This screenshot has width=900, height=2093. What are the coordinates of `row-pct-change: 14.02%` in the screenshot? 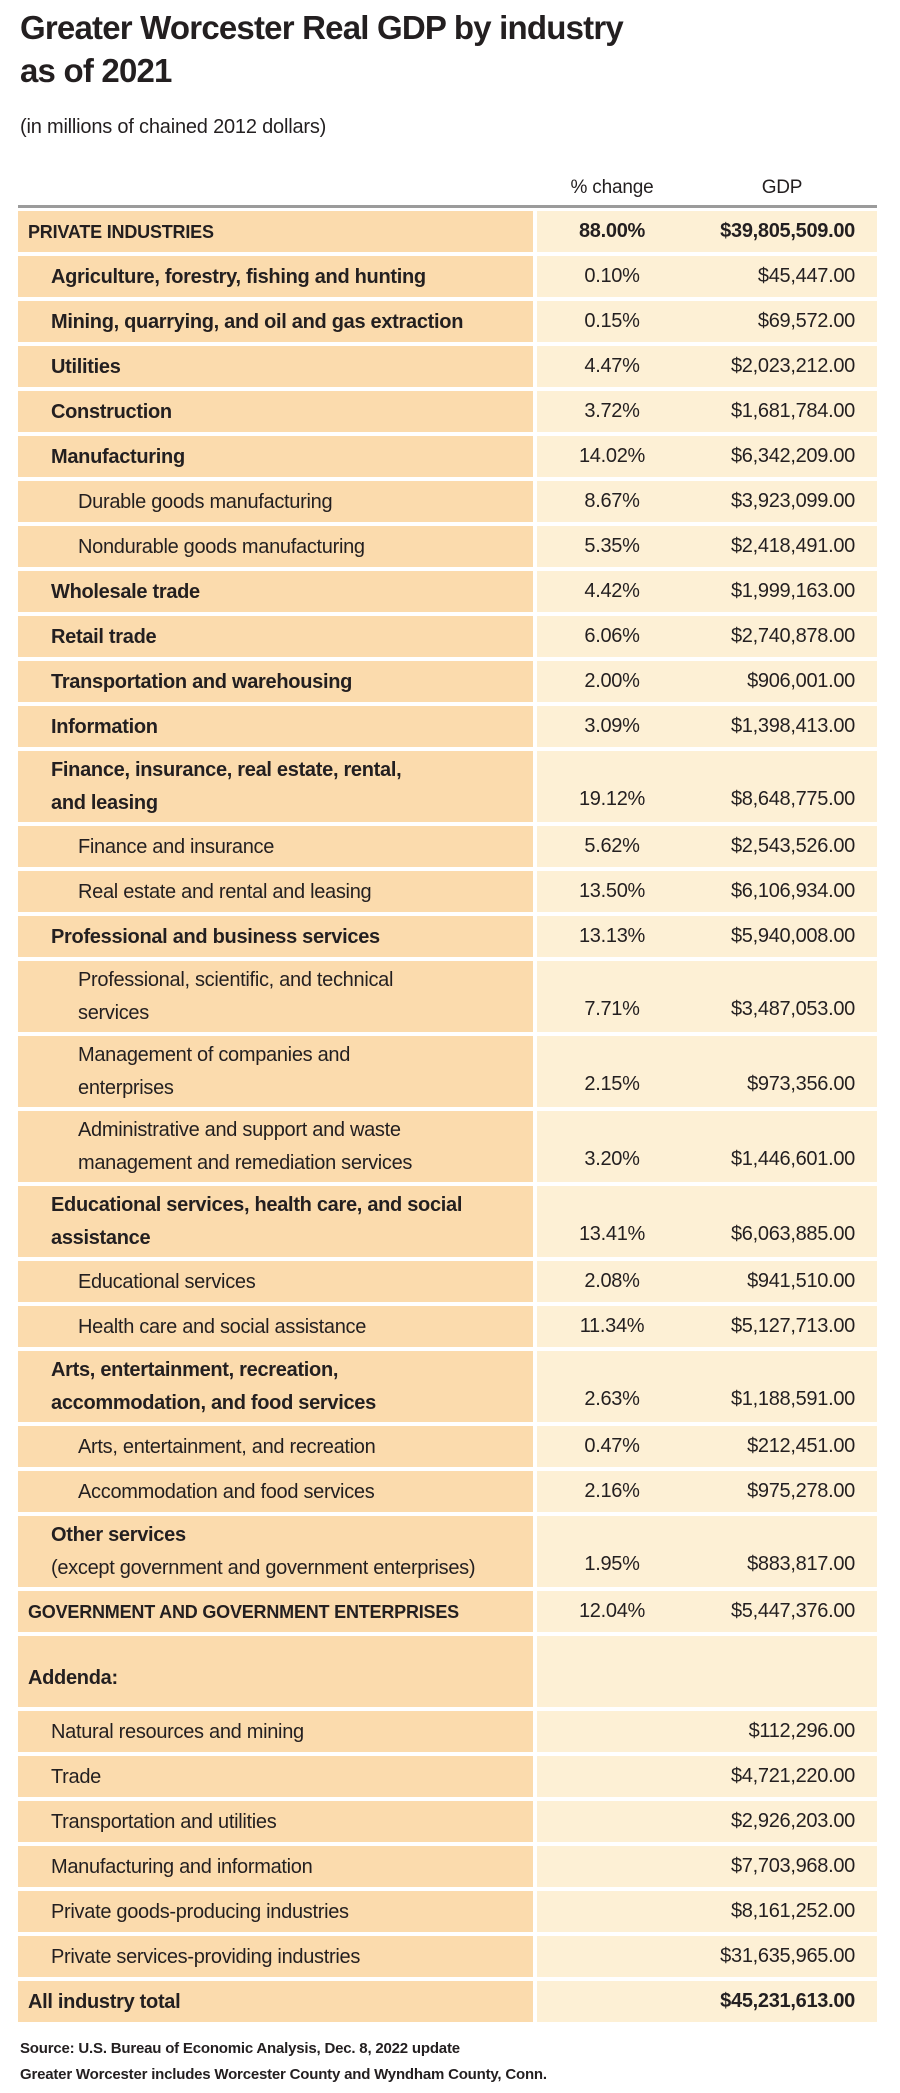 It's located at (612, 456).